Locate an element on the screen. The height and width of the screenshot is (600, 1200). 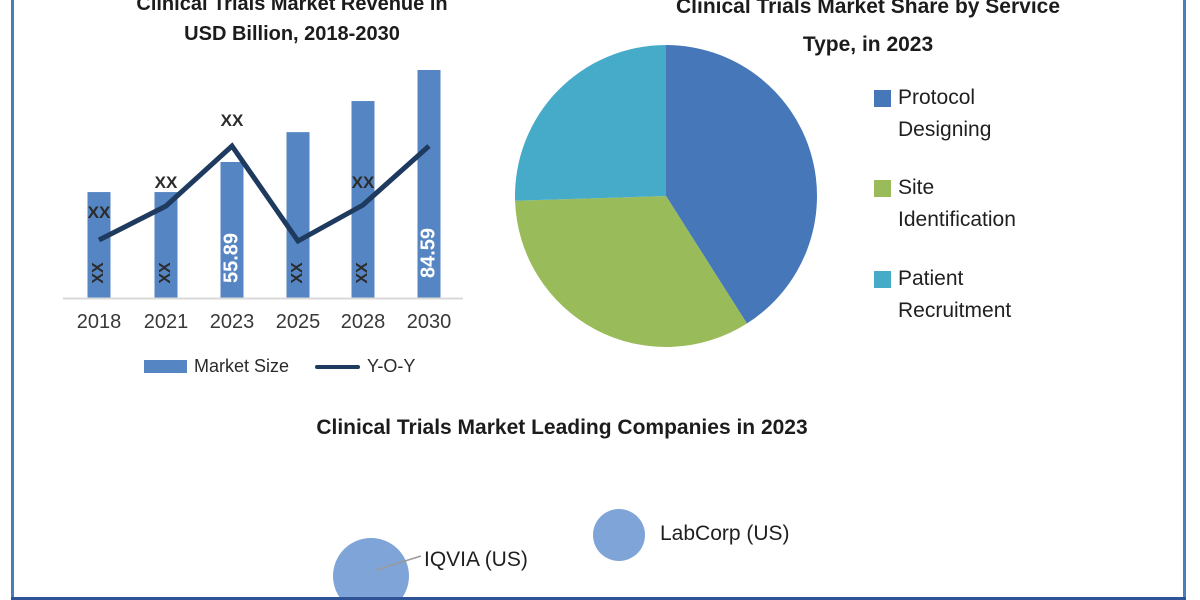
bar-value-label-2018: XX is located at coordinates (98, 273).